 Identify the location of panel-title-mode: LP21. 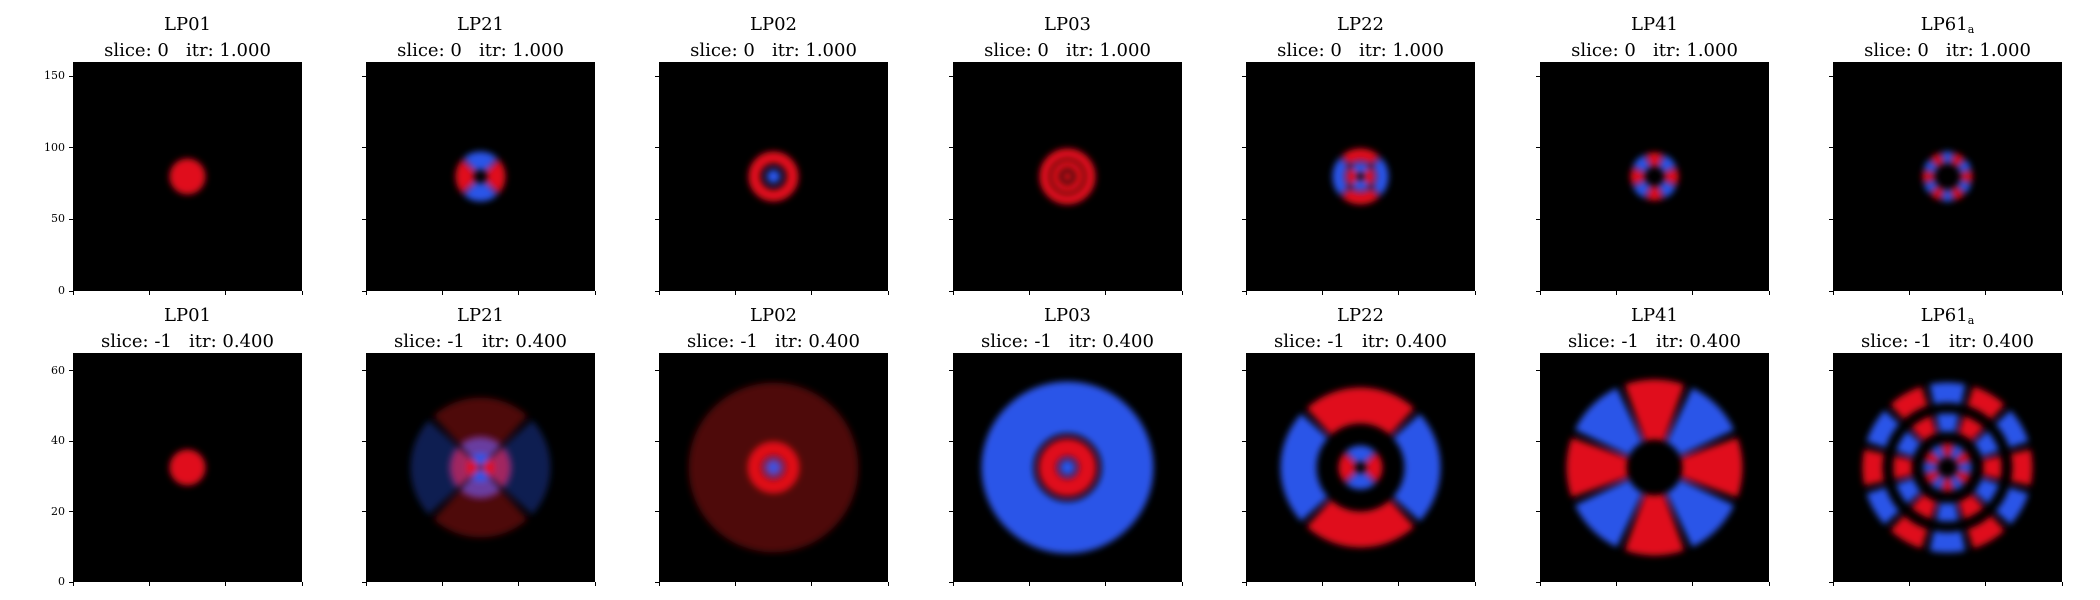
(480, 24).